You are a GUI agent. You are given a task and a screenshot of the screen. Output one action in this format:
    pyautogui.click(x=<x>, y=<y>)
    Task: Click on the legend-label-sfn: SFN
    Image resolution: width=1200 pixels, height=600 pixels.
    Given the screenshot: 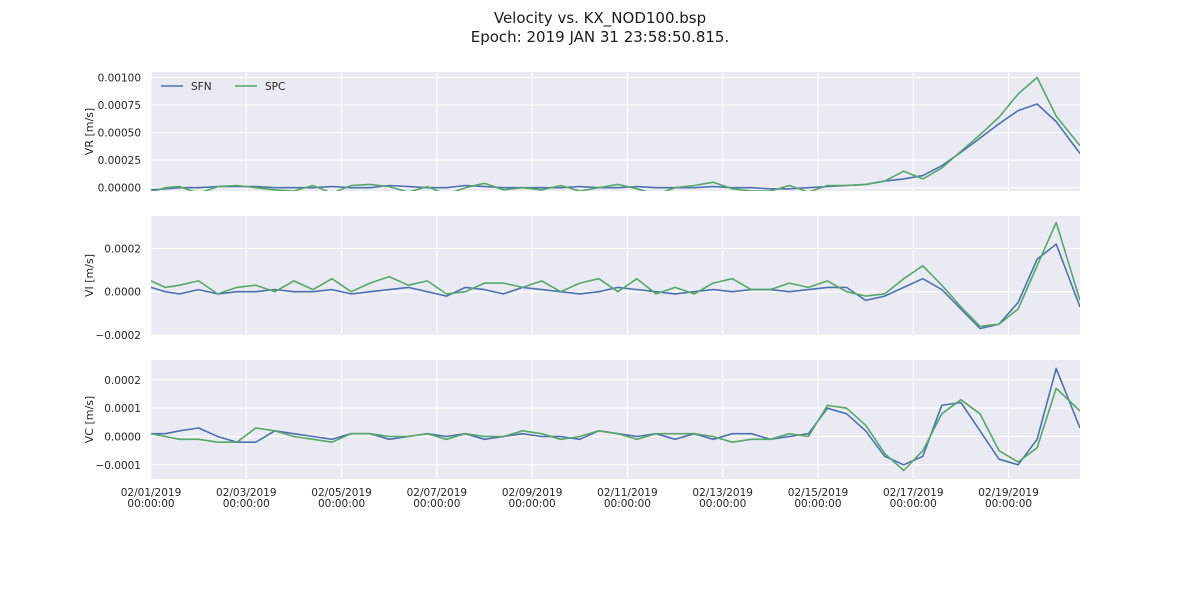 What is the action you would take?
    pyautogui.click(x=201, y=87)
    